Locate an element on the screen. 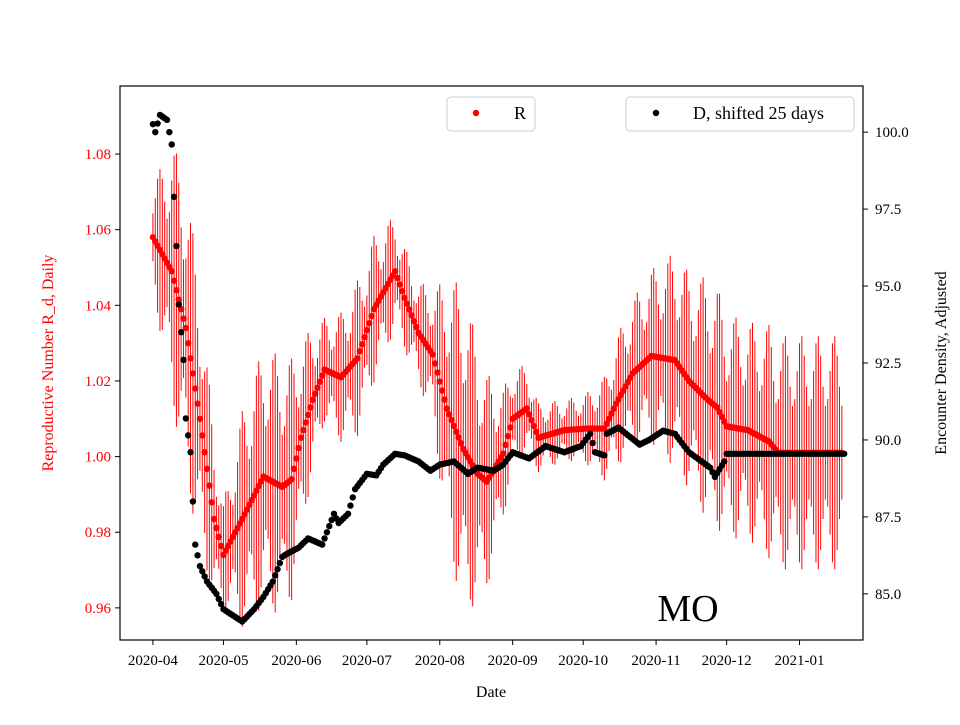  y-axis-right-label: Encounter Density, Adjusted is located at coordinates (941, 362).